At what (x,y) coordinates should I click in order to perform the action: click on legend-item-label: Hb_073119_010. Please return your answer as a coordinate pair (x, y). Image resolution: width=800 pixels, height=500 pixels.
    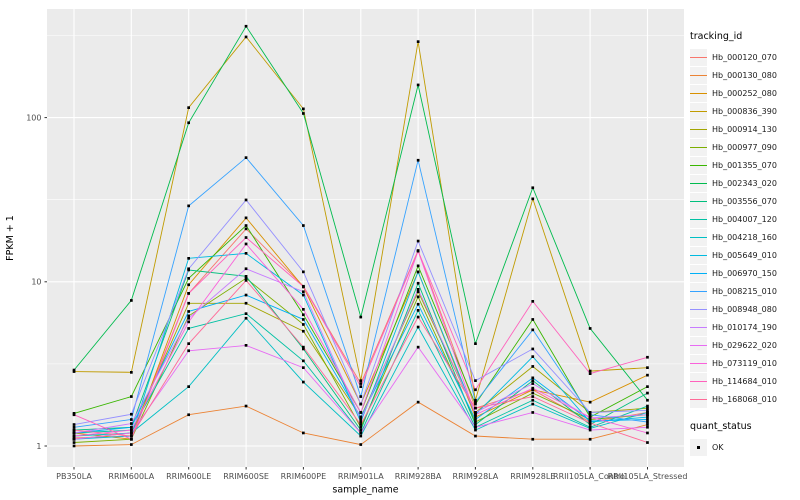
    Looking at the image, I should click on (744, 363).